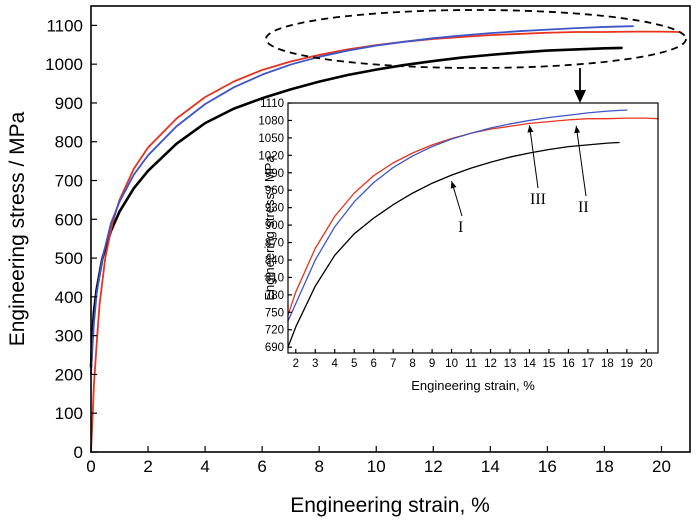  I want to click on annotation-label-1: III, so click(538, 199).